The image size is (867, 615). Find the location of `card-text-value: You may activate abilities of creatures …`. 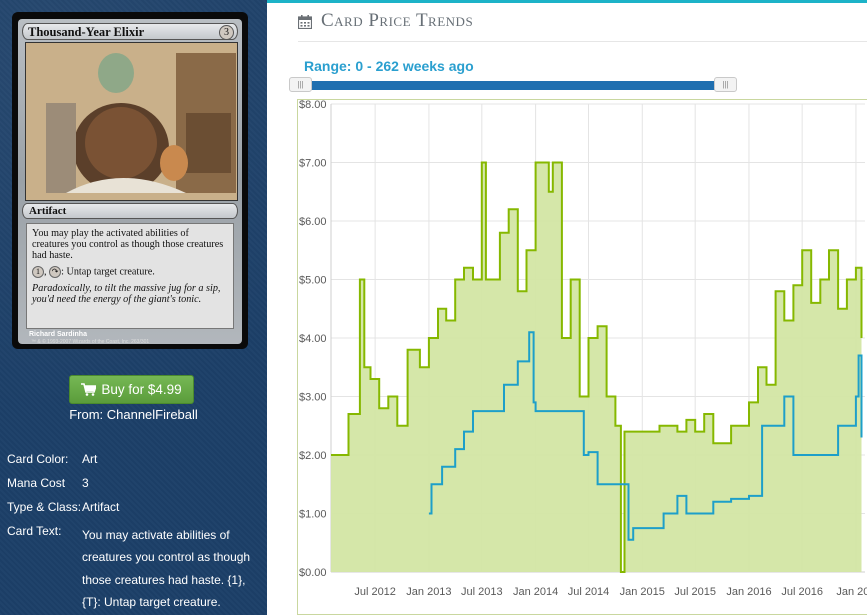

card-text-value: You may activate abilities of creatures … is located at coordinates (166, 568).